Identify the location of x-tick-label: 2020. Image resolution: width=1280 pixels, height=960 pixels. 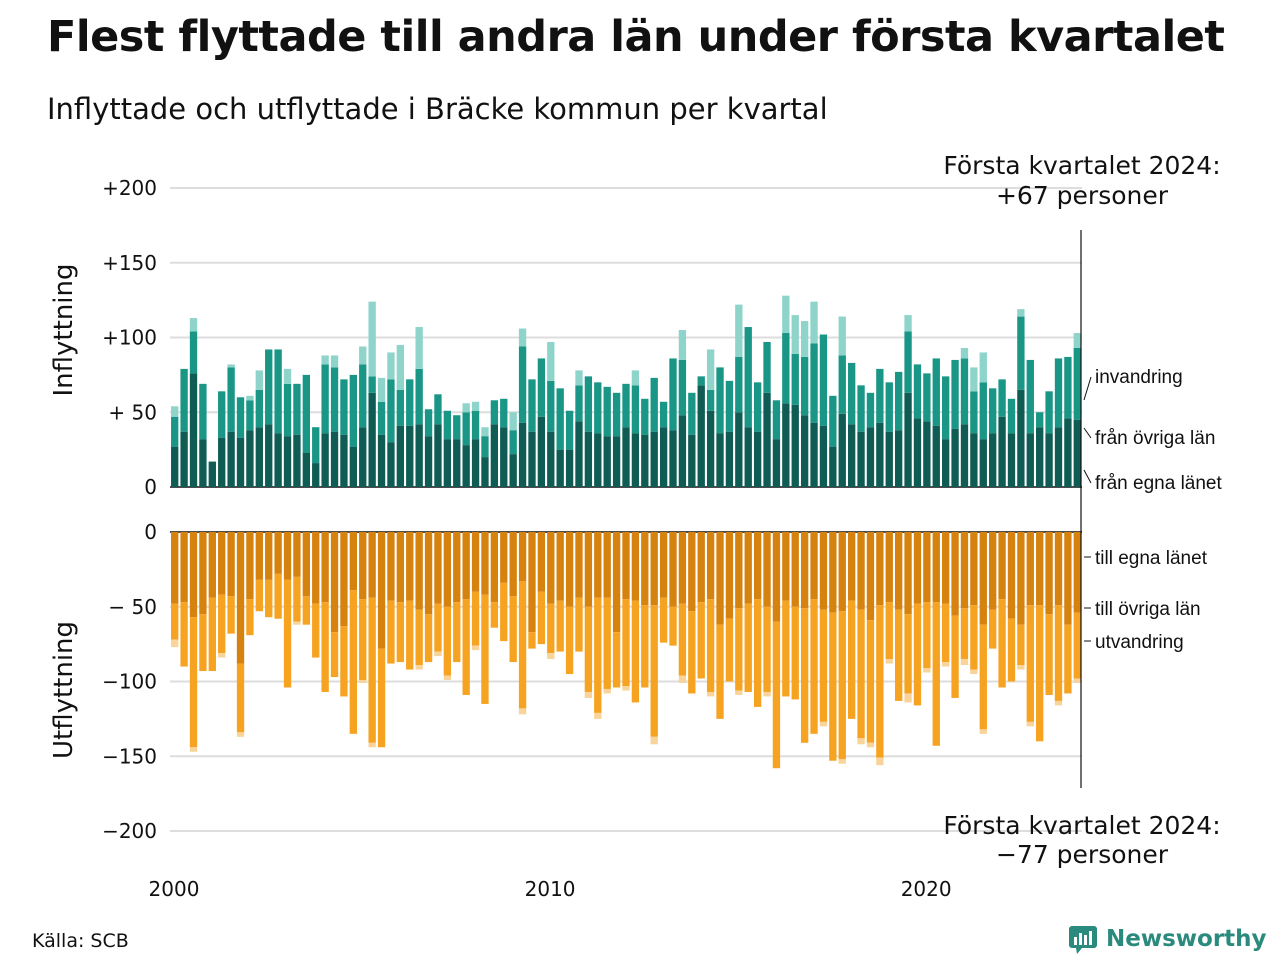
(926, 889).